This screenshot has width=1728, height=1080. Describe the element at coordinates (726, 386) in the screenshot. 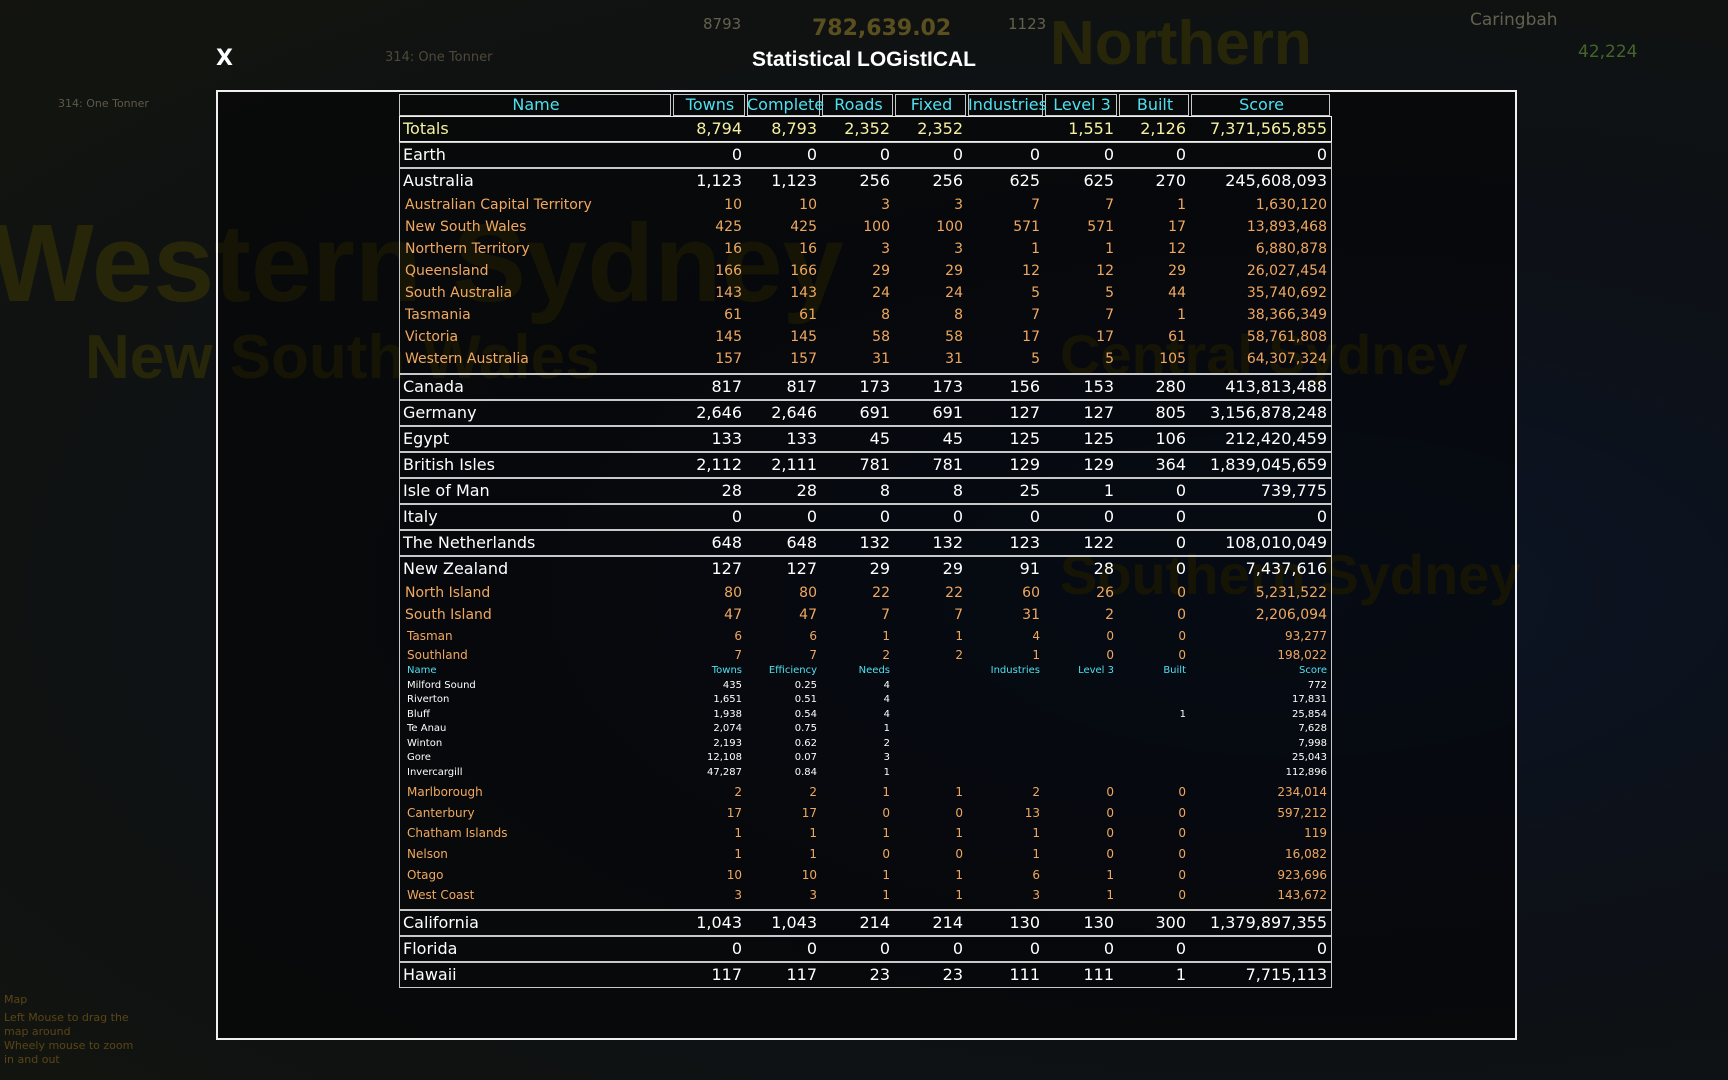

I see `country-value: 817` at that location.